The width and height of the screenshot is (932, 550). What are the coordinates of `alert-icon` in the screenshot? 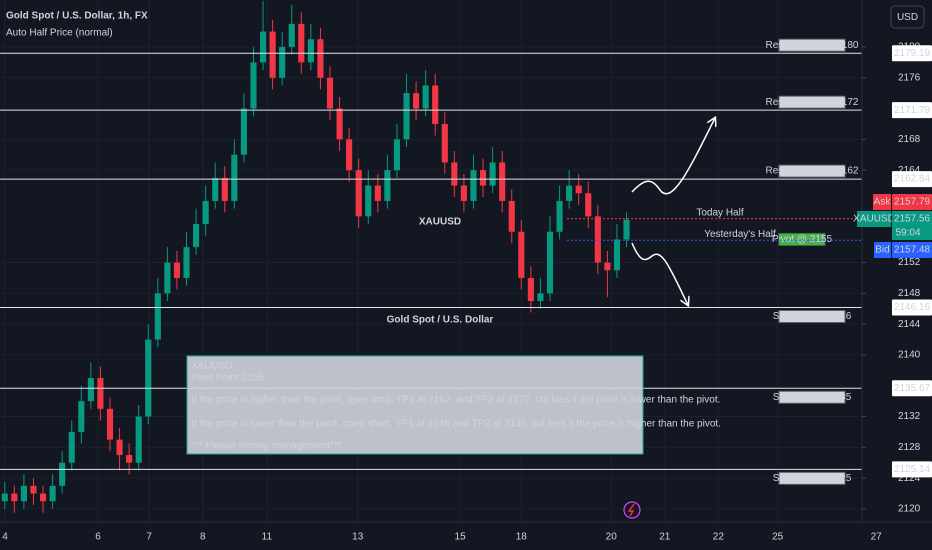 It's located at (632, 510).